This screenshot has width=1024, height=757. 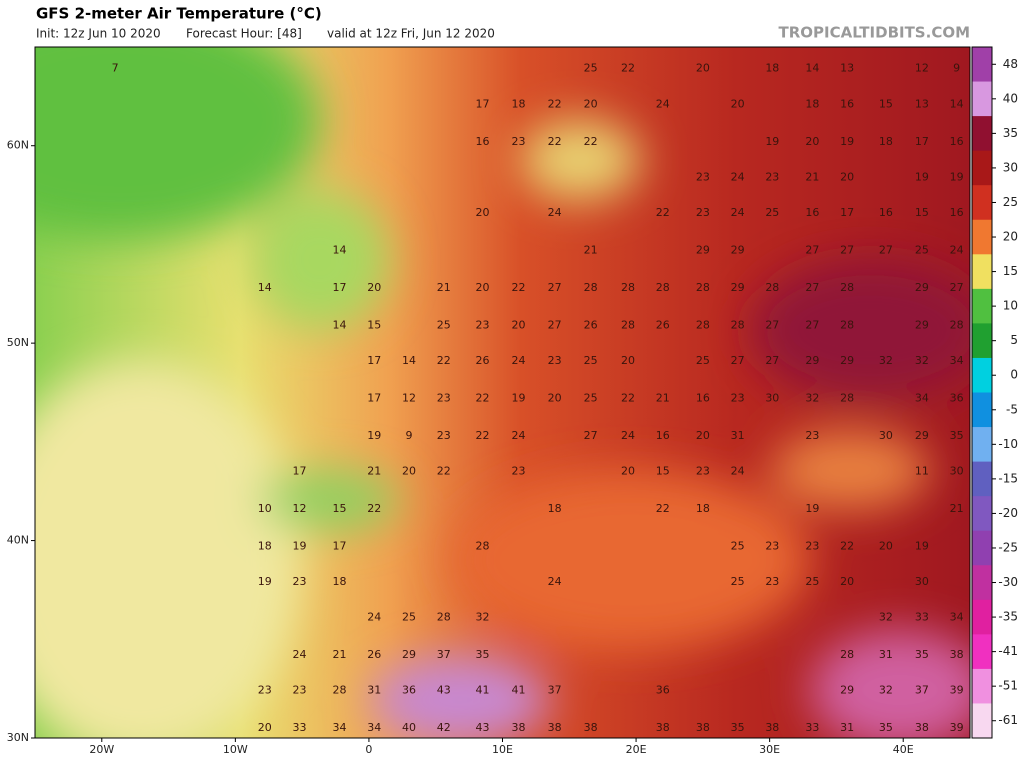 What do you see at coordinates (922, 103) in the screenshot?
I see `temp-label: 13` at bounding box center [922, 103].